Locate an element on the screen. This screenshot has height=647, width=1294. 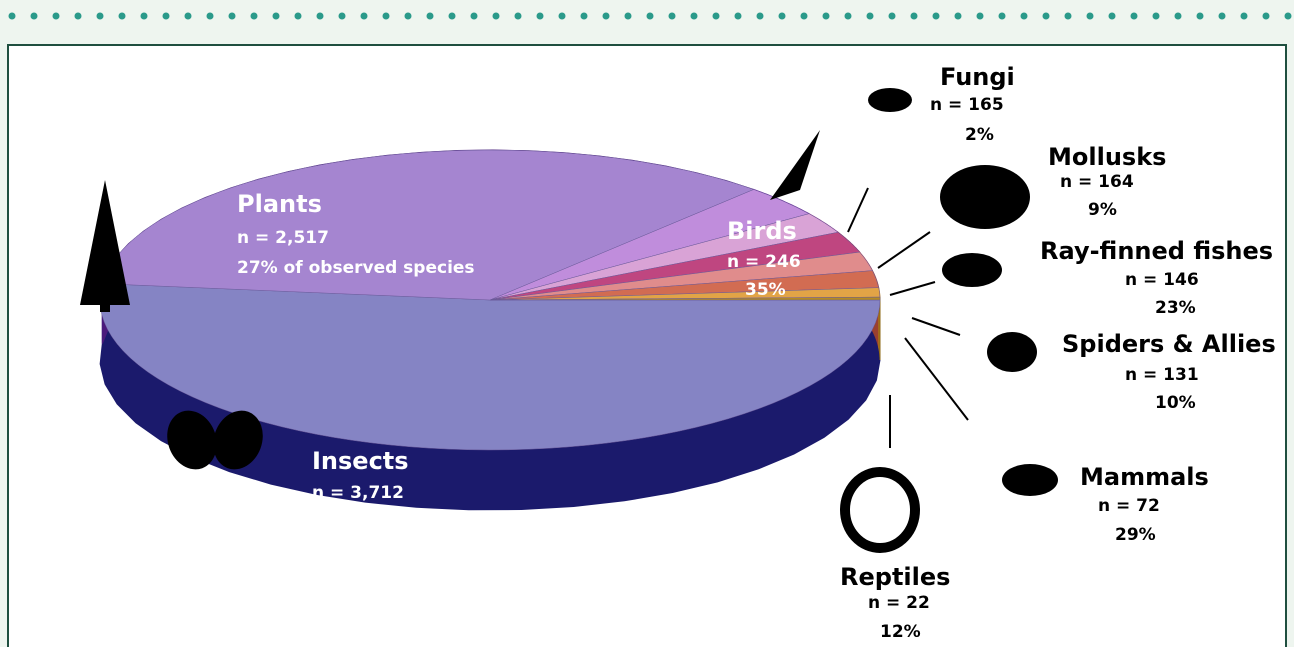
deer-icon is located at coordinates (1030, 480).